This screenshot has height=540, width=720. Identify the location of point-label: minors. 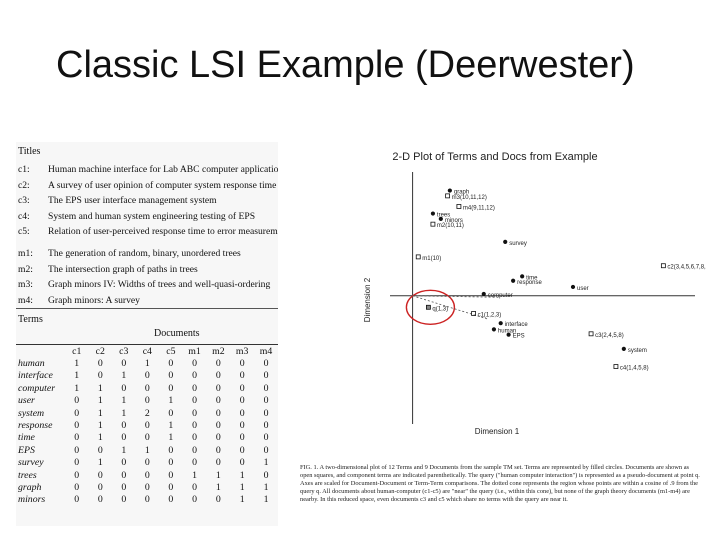
(454, 221).